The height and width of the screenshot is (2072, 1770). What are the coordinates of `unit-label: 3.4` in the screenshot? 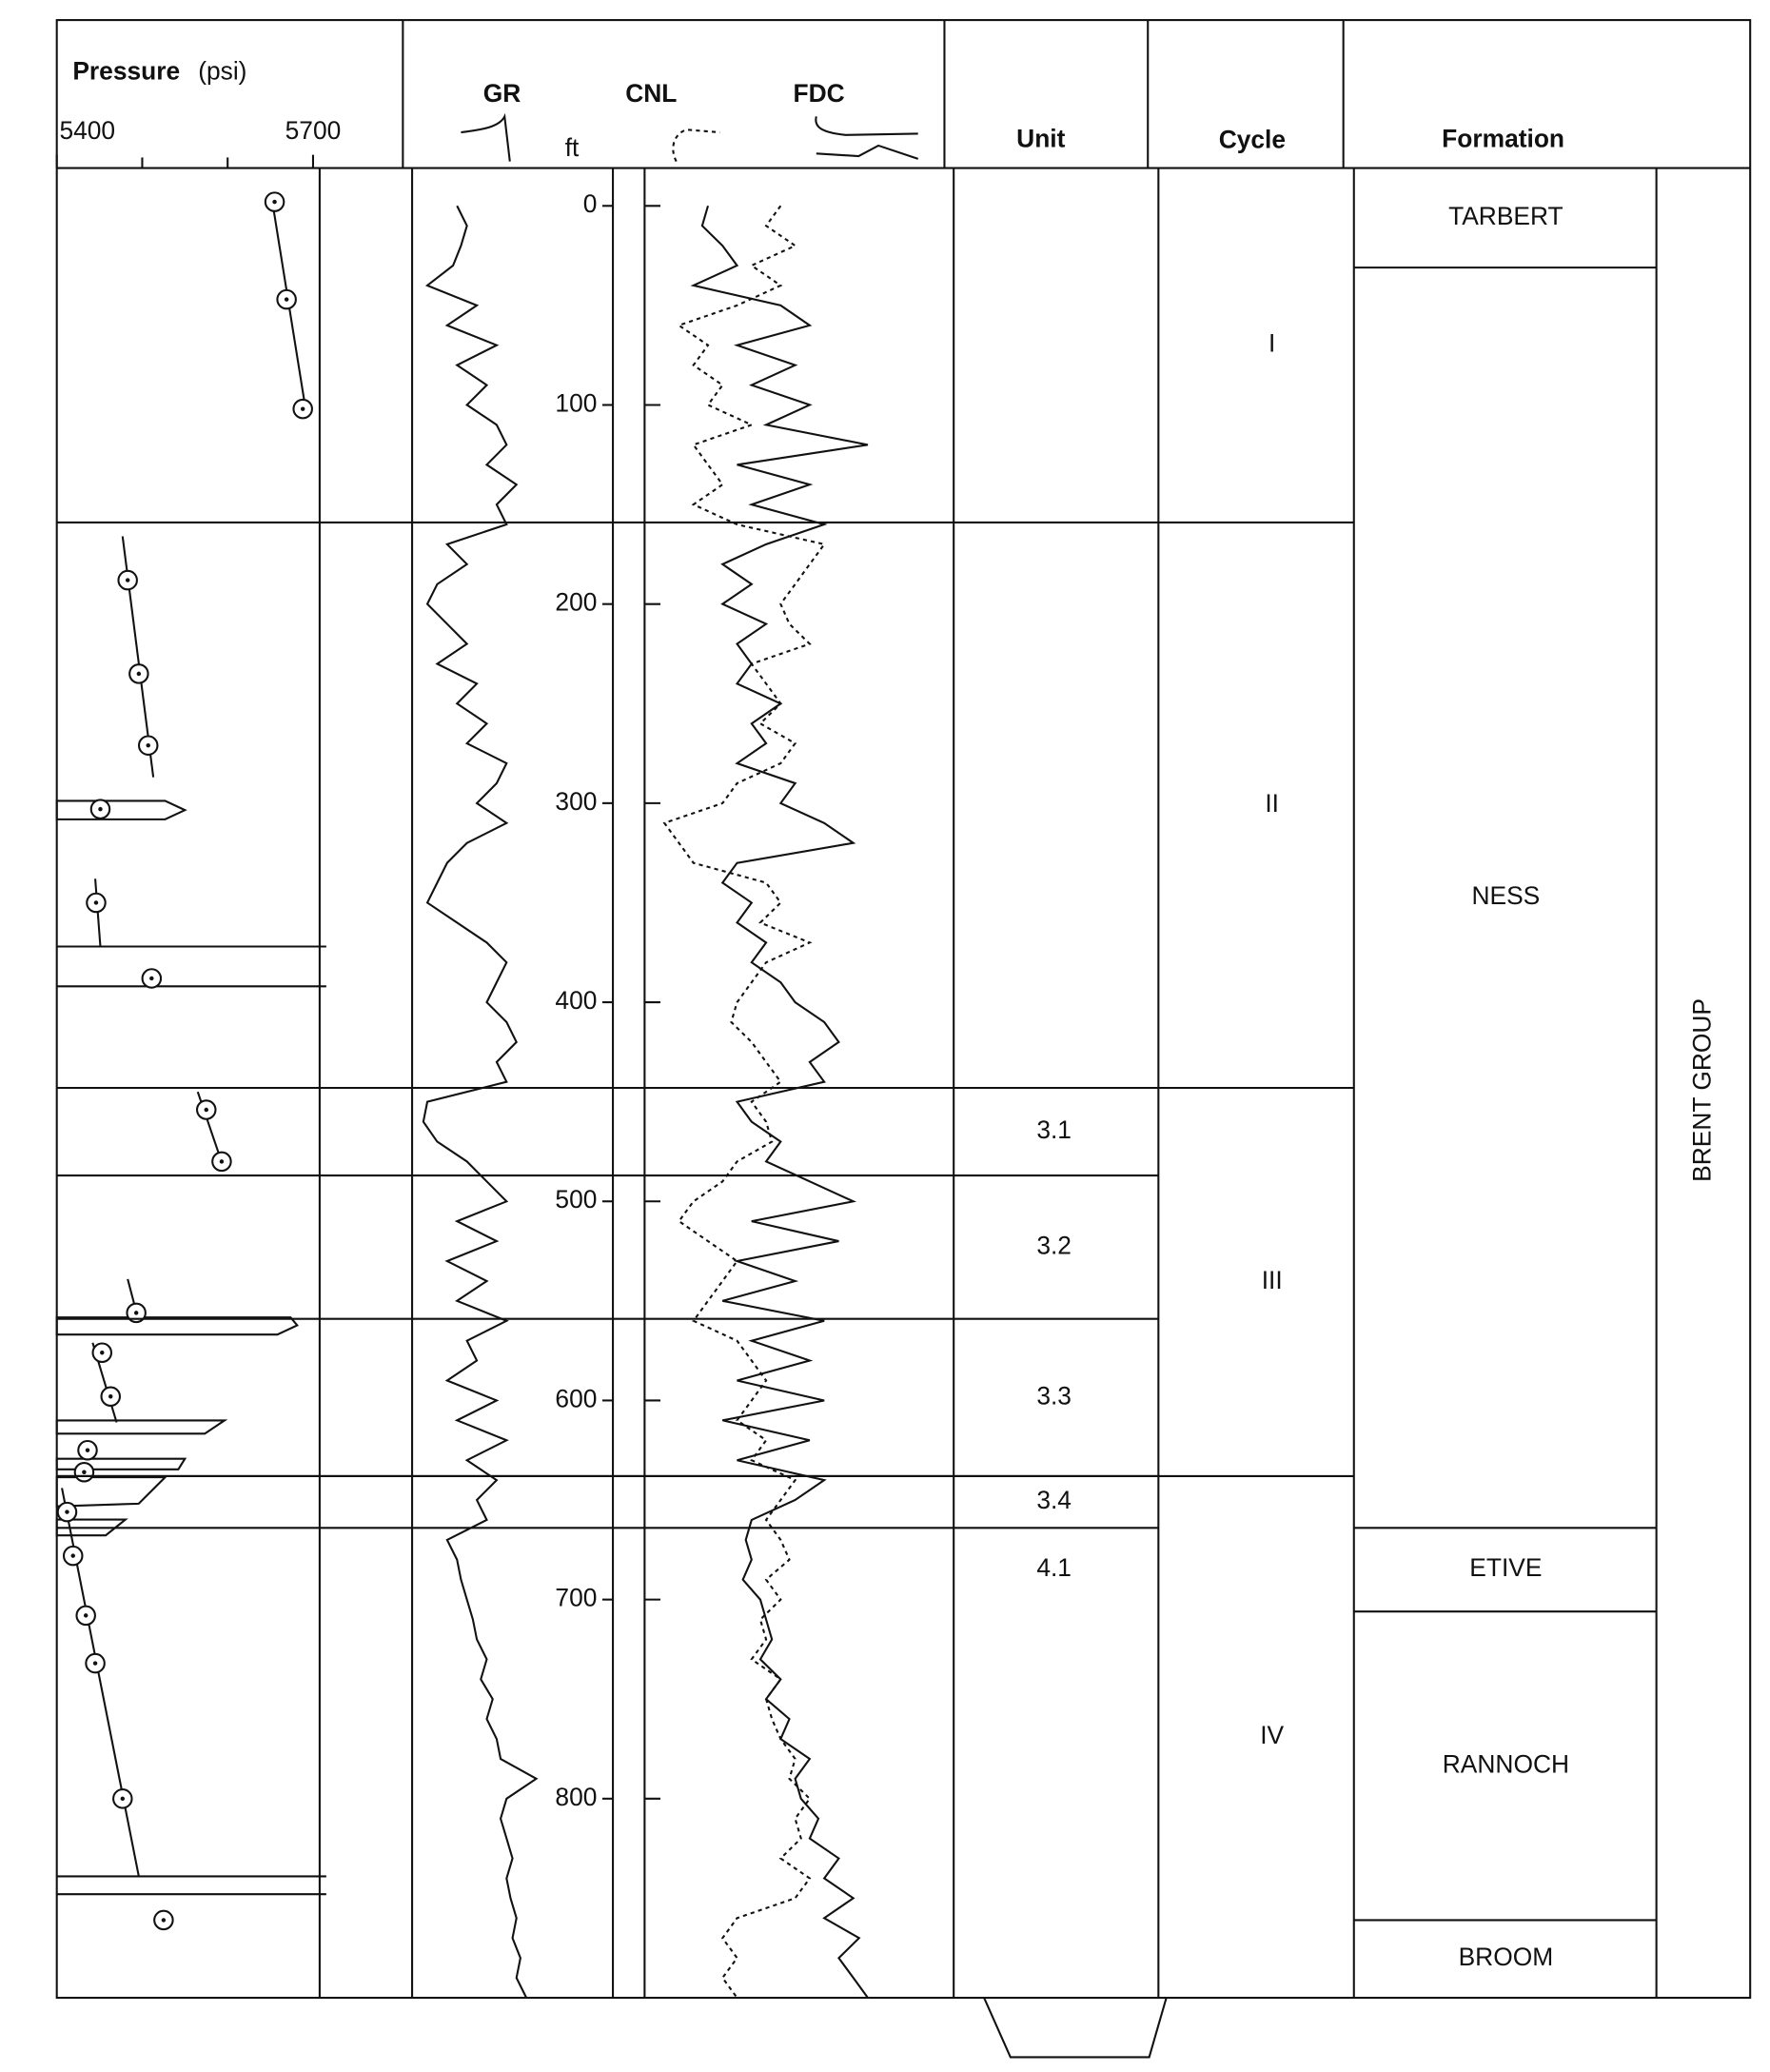 It's located at (1054, 1500).